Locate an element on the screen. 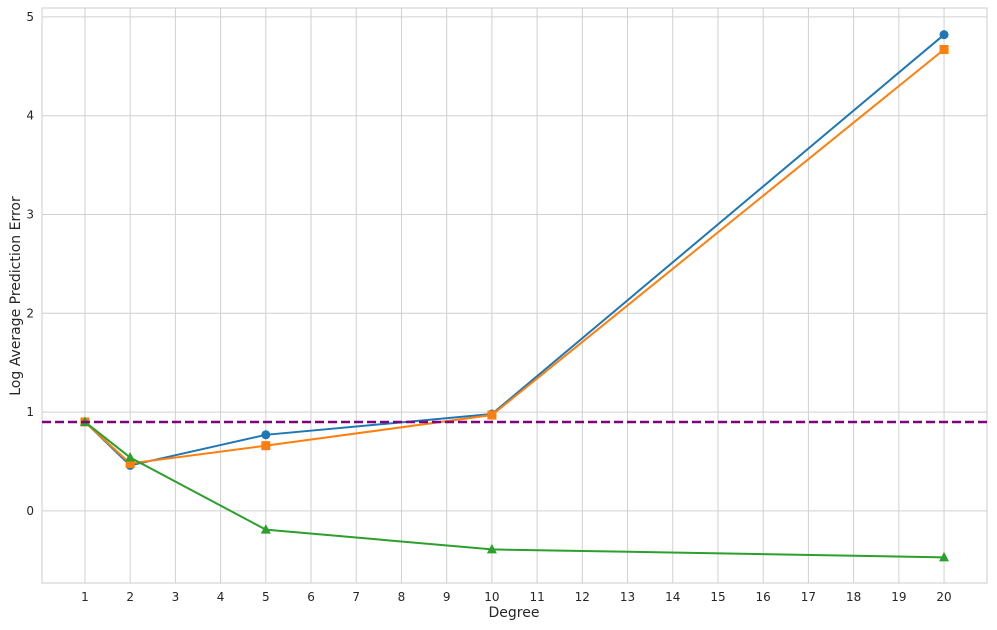  y-axis-label: Log Average Prediction Error is located at coordinates (16, 296).